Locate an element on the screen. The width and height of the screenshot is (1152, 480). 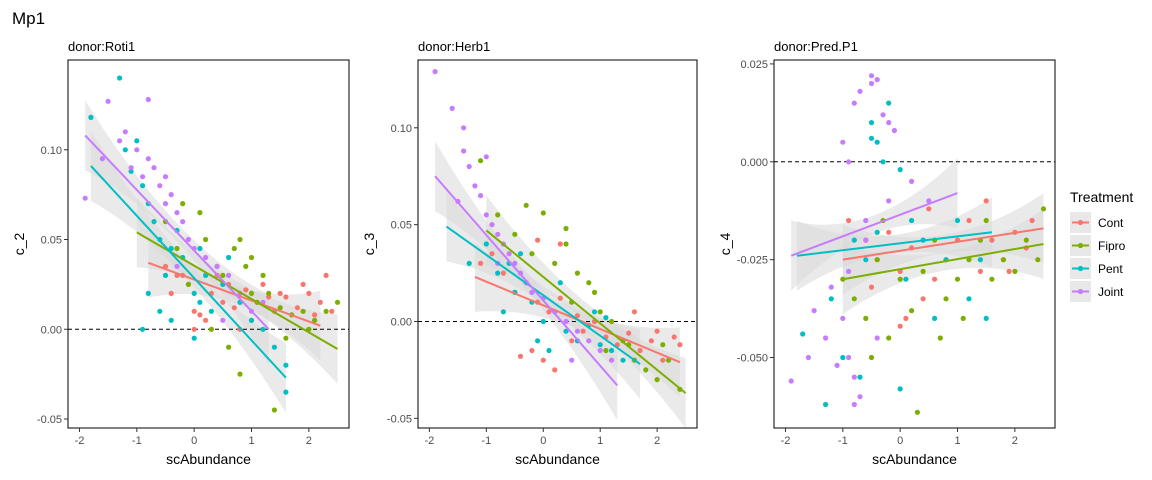
x-tick-label: 0 is located at coordinates (194, 441).